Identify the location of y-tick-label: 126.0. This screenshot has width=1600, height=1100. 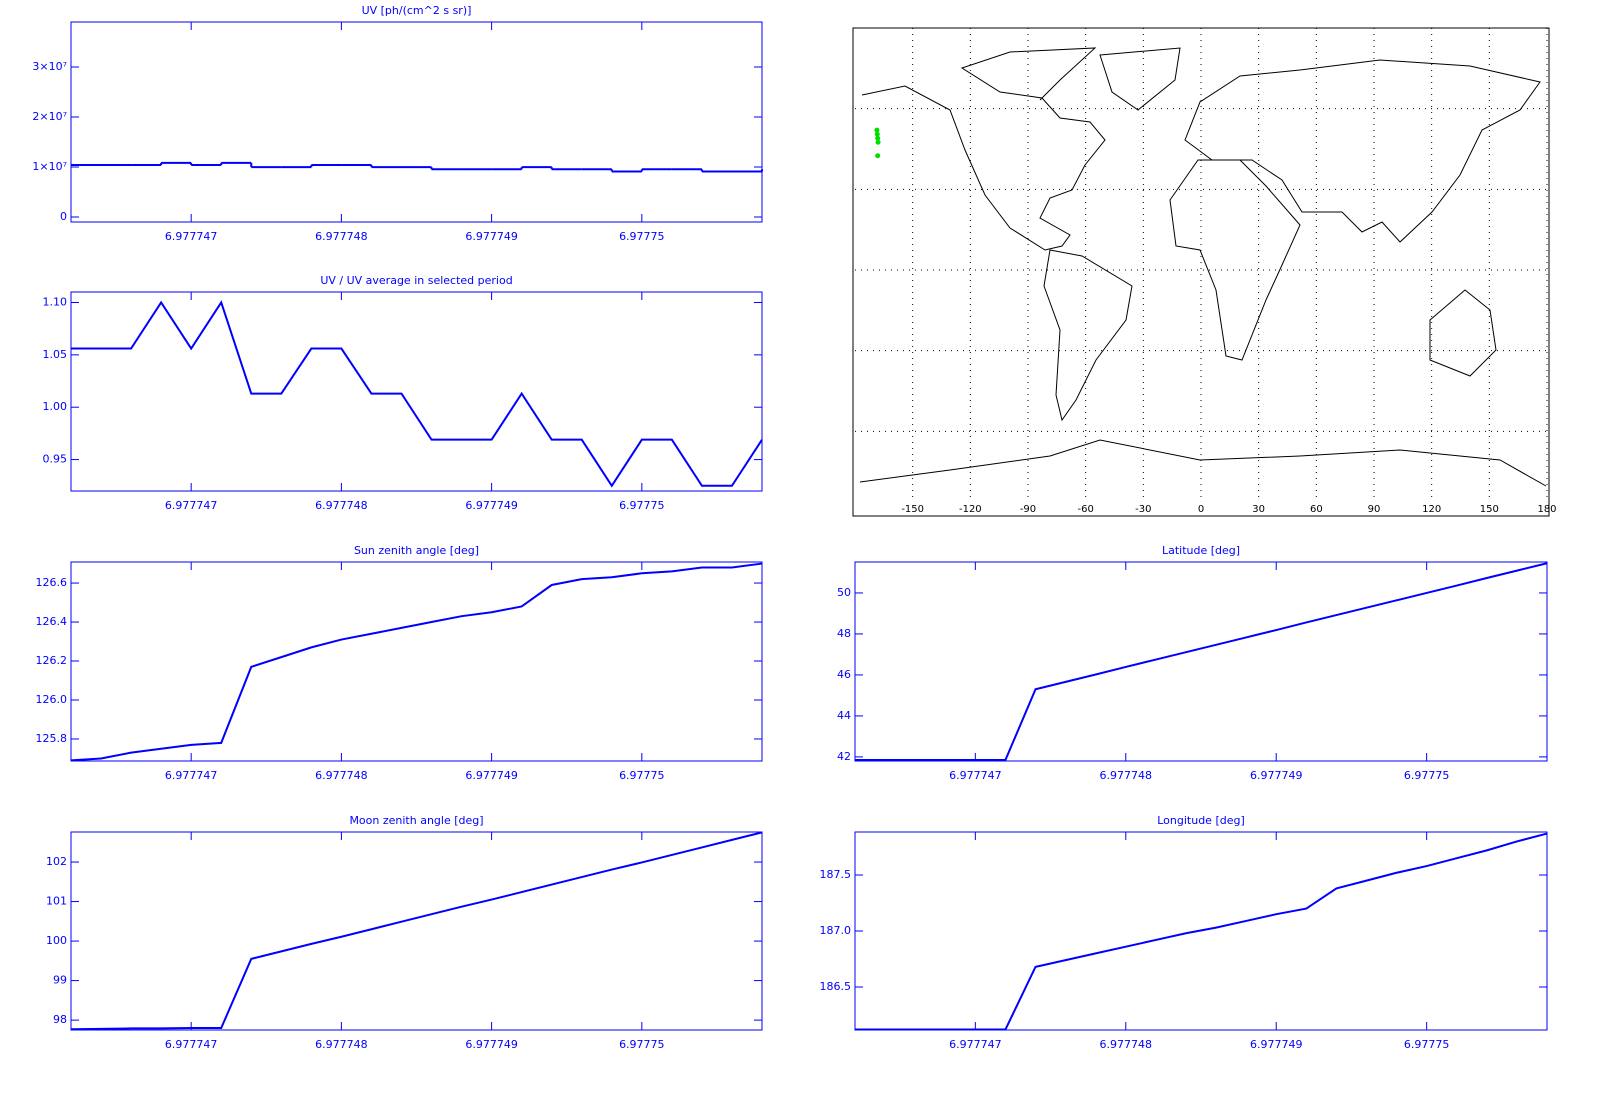
(52, 699).